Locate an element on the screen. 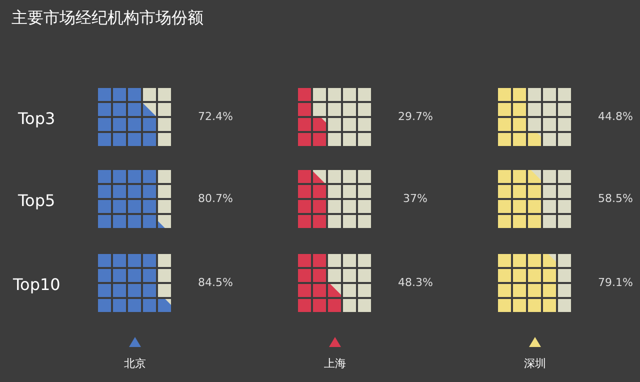 Image resolution: width=640 pixels, height=382 pixels. data-label: 37% is located at coordinates (415, 198).